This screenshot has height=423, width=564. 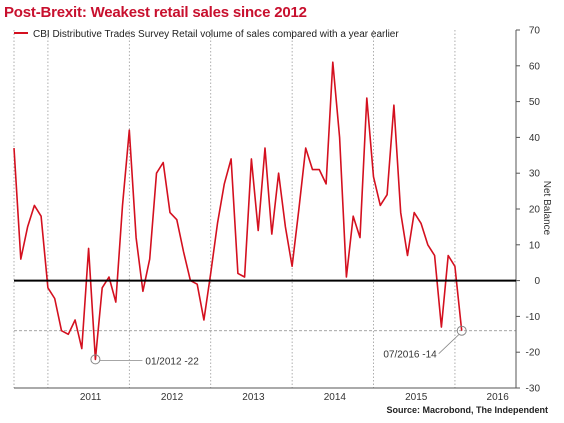 What do you see at coordinates (335, 397) in the screenshot?
I see `x-tick-label: 2014` at bounding box center [335, 397].